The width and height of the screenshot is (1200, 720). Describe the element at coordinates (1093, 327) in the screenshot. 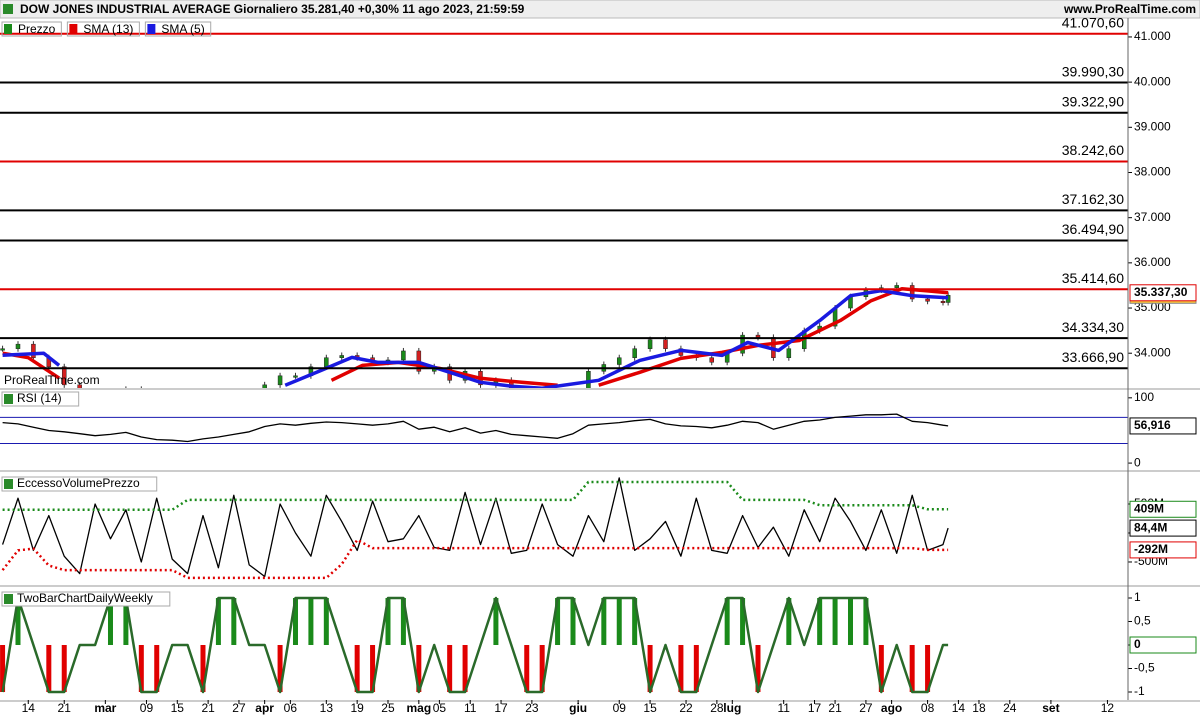

I see `level-label: 34.334,30` at that location.